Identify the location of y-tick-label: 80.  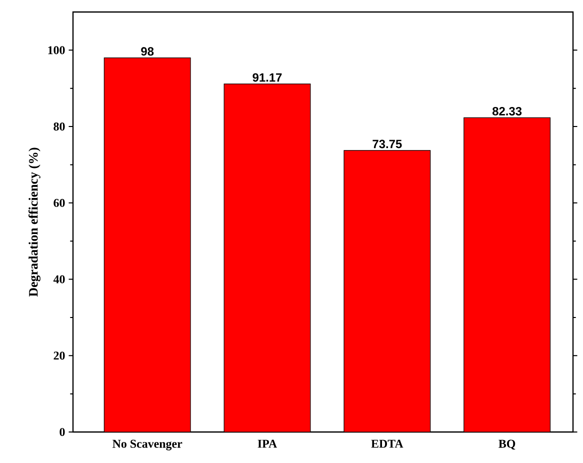
(59, 126).